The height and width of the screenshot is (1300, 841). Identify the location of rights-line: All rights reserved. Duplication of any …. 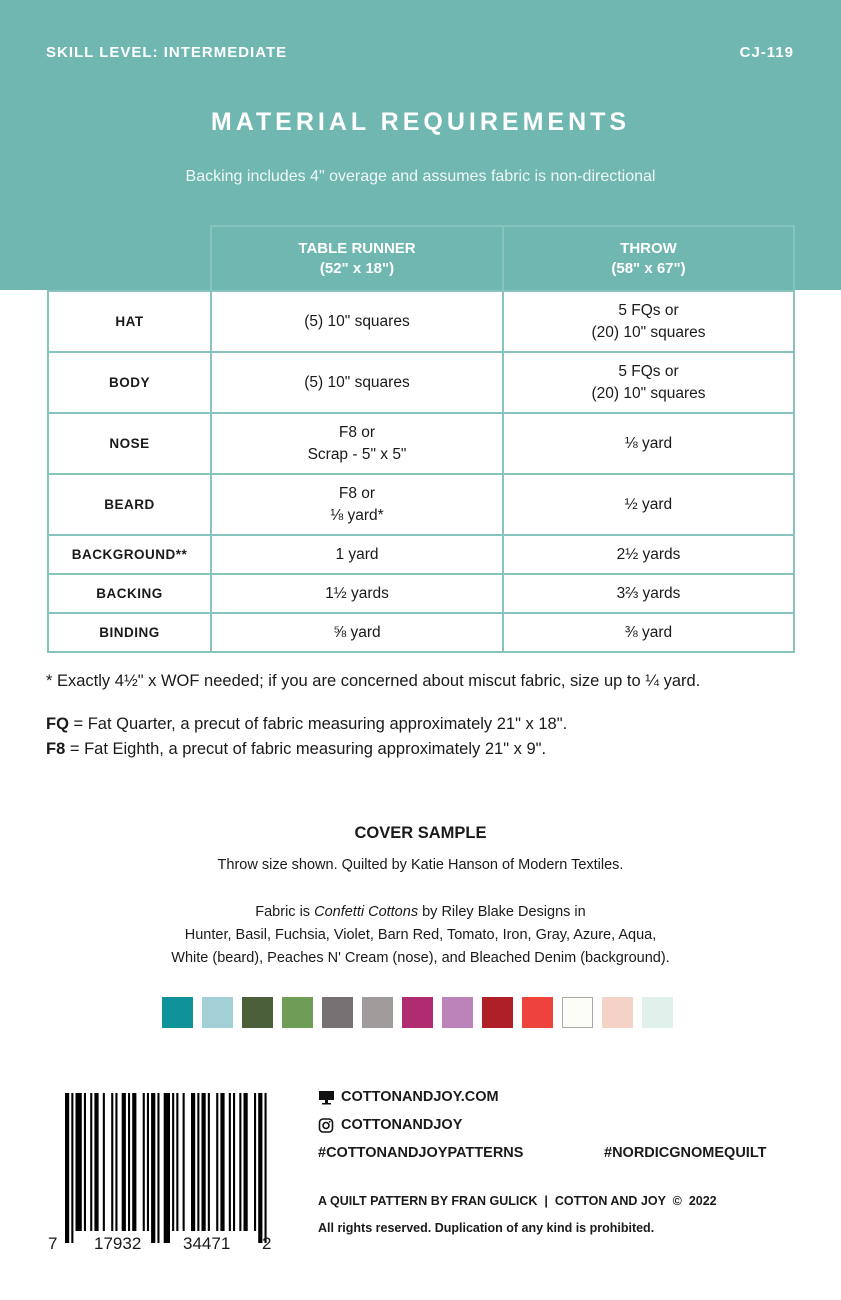
(486, 1228).